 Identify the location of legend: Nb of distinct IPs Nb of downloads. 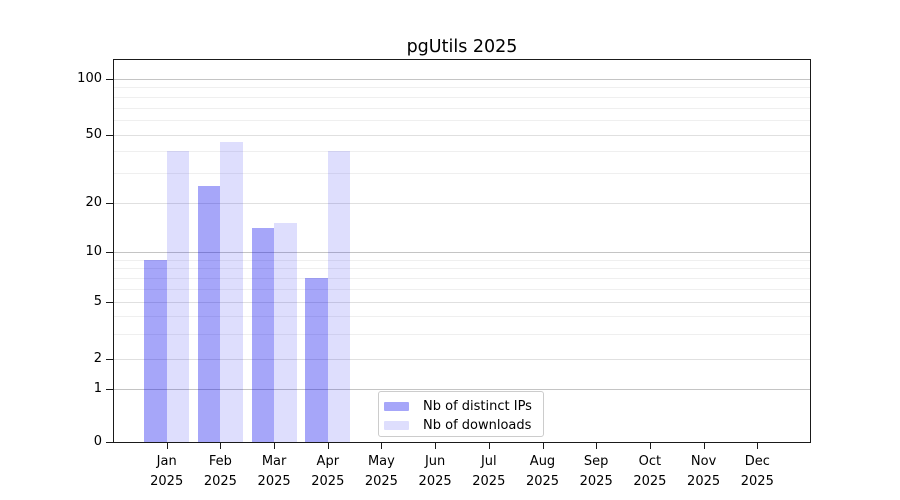
(461, 414).